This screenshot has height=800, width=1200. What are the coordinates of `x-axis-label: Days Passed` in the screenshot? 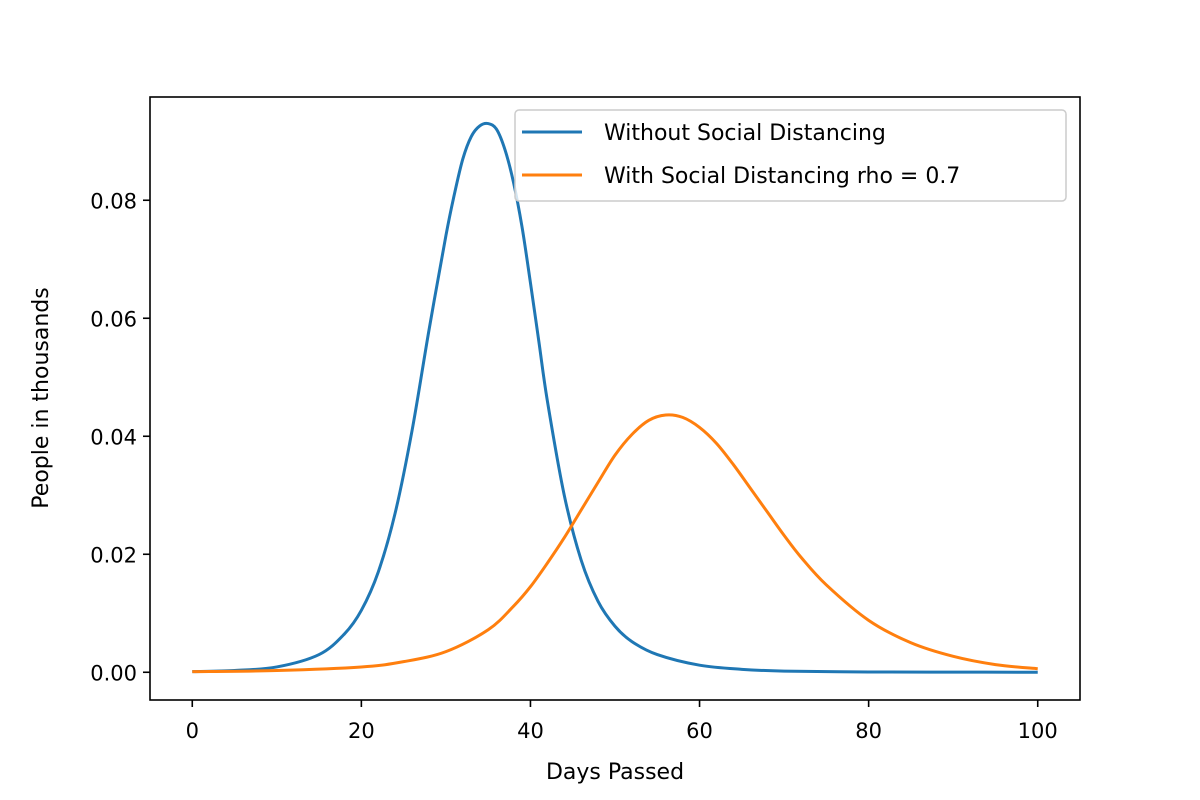 It's located at (615, 772).